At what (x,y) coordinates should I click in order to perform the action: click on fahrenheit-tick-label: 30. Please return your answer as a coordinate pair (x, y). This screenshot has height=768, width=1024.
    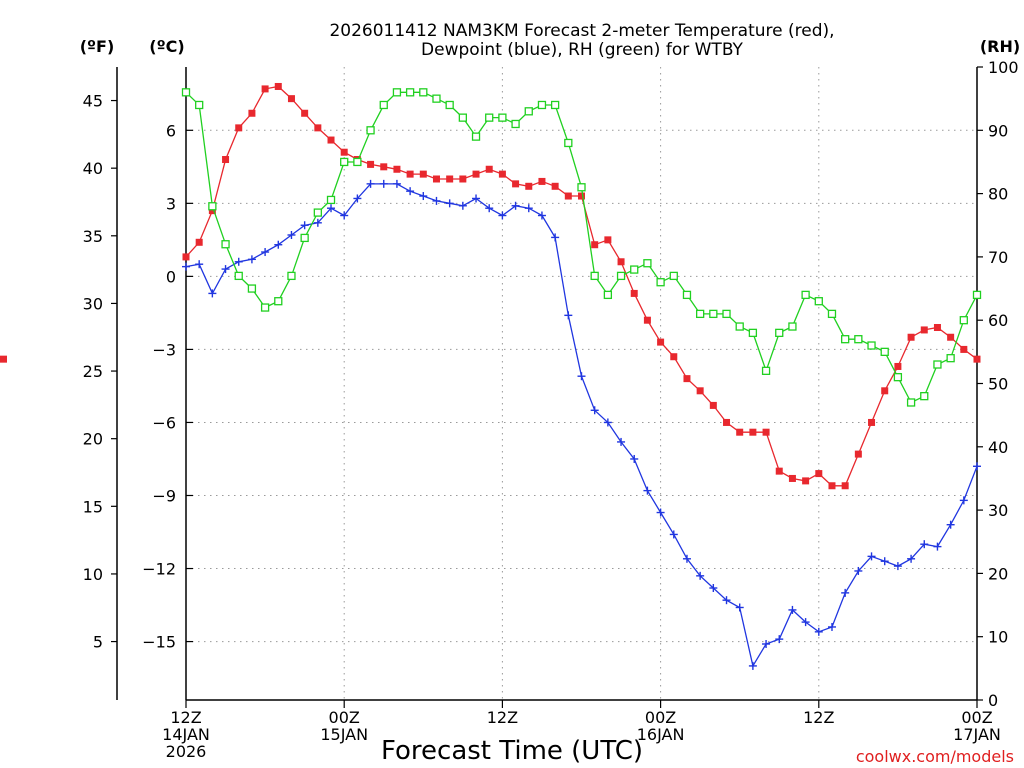
    Looking at the image, I should click on (93, 303).